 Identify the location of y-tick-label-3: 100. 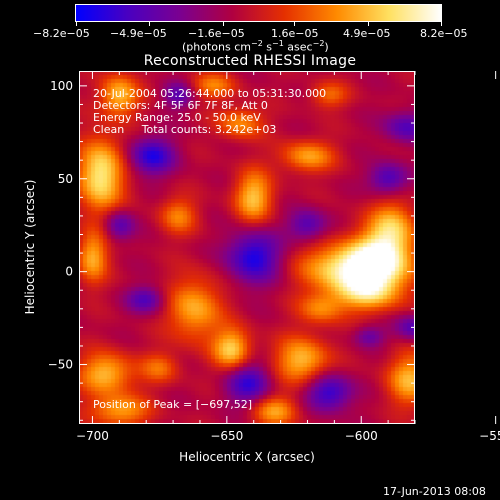
(61, 86).